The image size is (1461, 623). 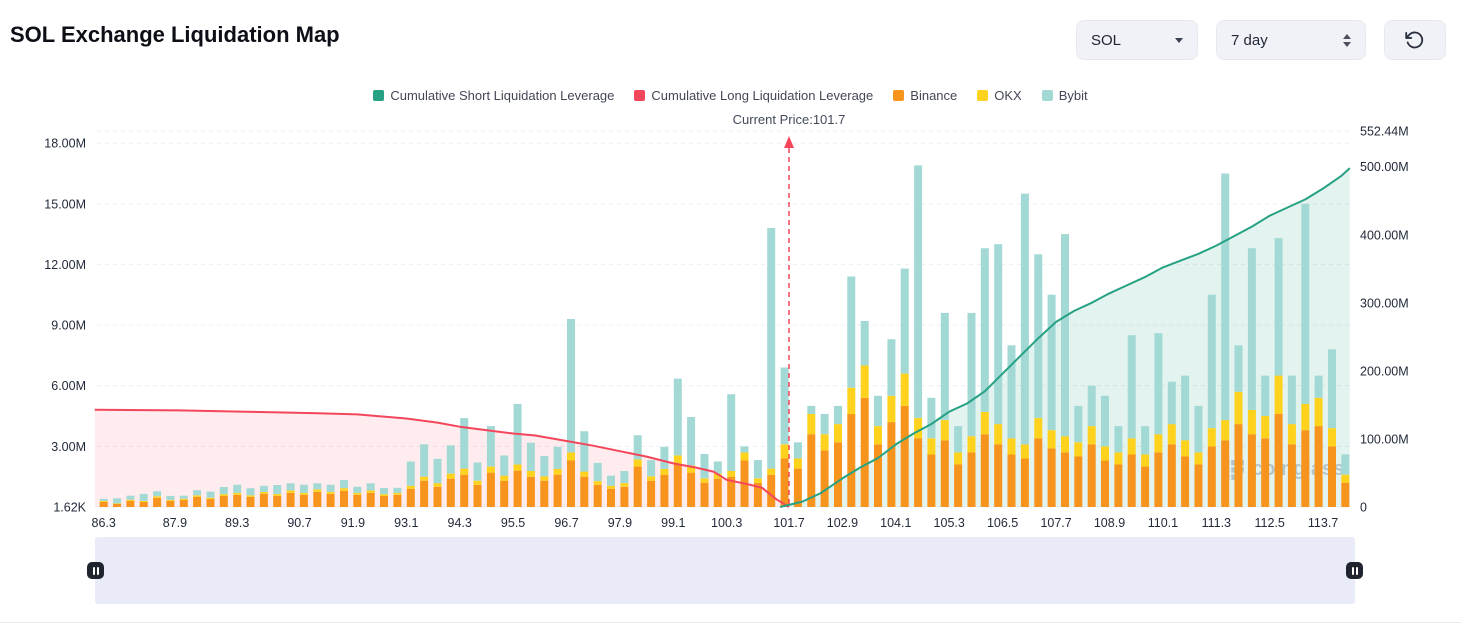 I want to click on symbol-select: SOL, so click(x=1137, y=40).